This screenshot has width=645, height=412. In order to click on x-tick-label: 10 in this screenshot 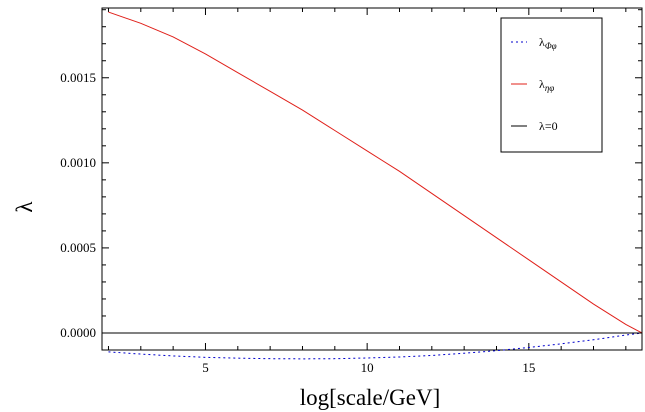, I will do `click(367, 367)`.